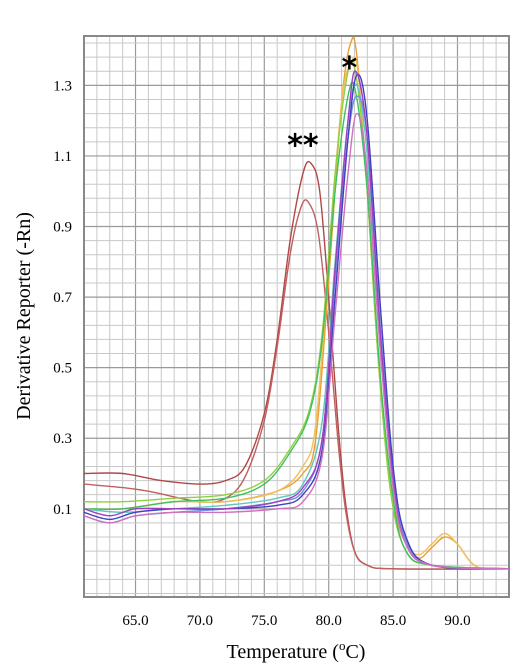 Image resolution: width=513 pixels, height=666 pixels. I want to click on y-tick-label: 0.3, so click(62, 439).